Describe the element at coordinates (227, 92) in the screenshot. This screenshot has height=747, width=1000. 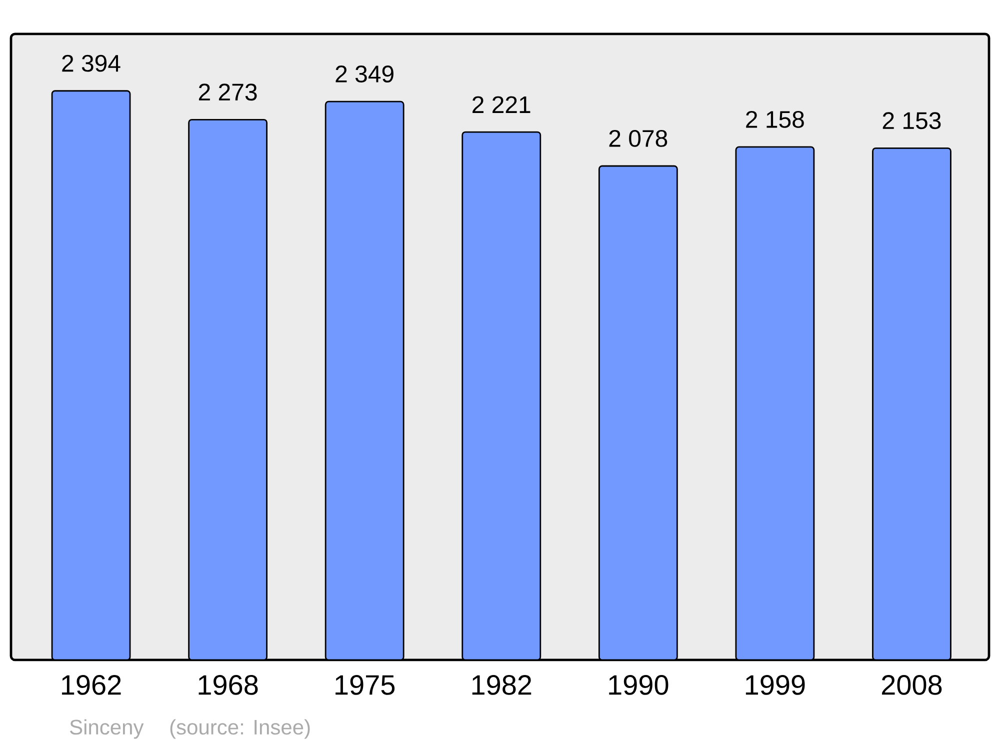
I see `data-label: 2 273` at that location.